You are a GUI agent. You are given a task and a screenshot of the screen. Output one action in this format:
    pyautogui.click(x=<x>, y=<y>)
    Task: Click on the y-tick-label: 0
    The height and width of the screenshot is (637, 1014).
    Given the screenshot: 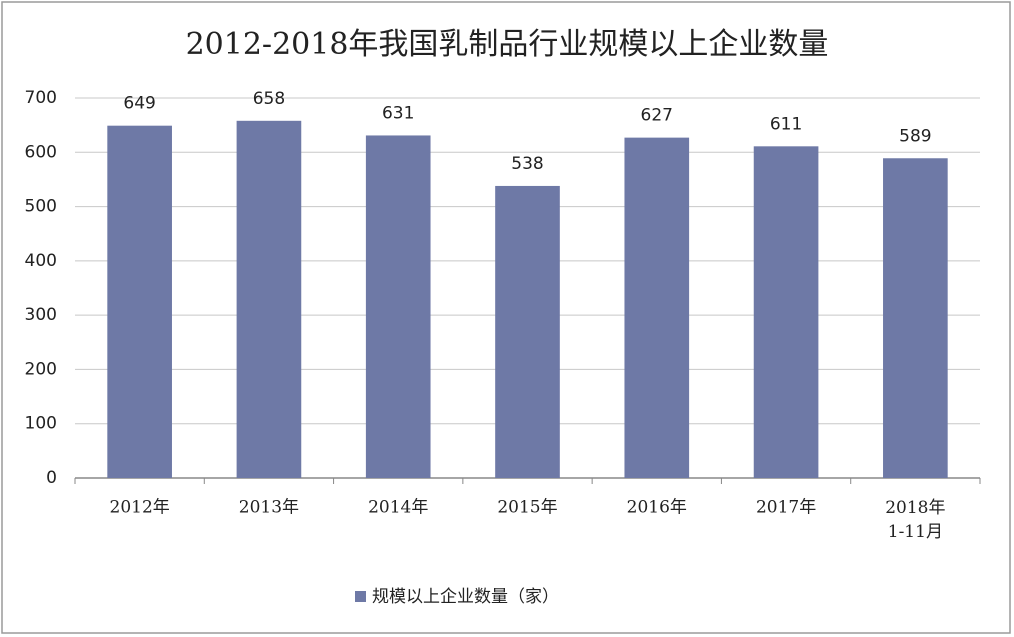 What is the action you would take?
    pyautogui.click(x=51, y=478)
    